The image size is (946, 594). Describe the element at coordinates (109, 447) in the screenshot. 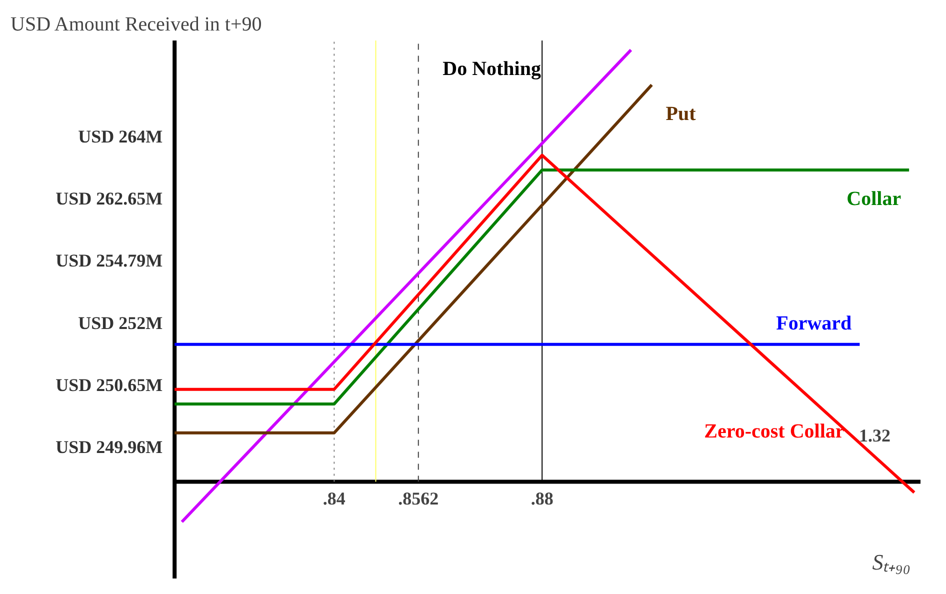

I see `text: USD 249.96M` at that location.